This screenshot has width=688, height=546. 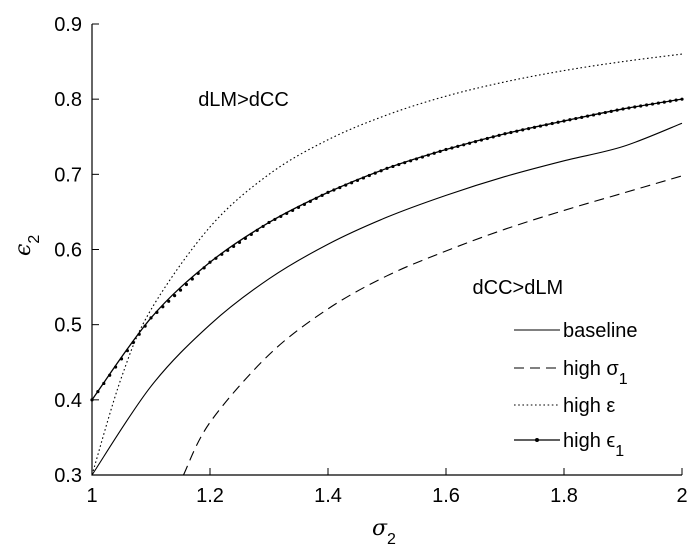 I want to click on y-tick-label: 0.6, so click(x=68, y=251).